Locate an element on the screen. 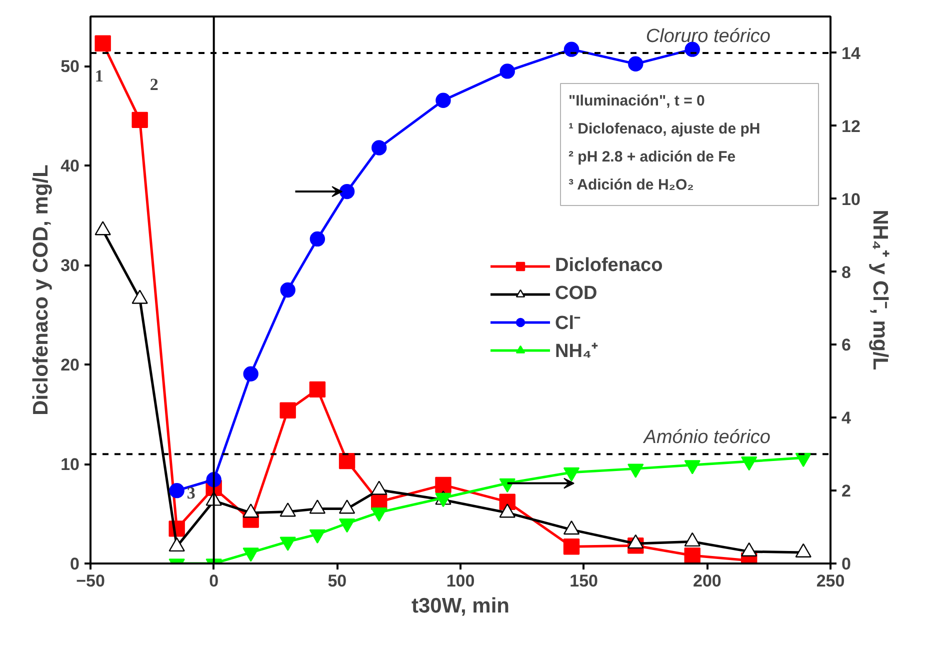 Image resolution: width=925 pixels, height=648 pixels. y2-tick-label: 12 is located at coordinates (851, 126).